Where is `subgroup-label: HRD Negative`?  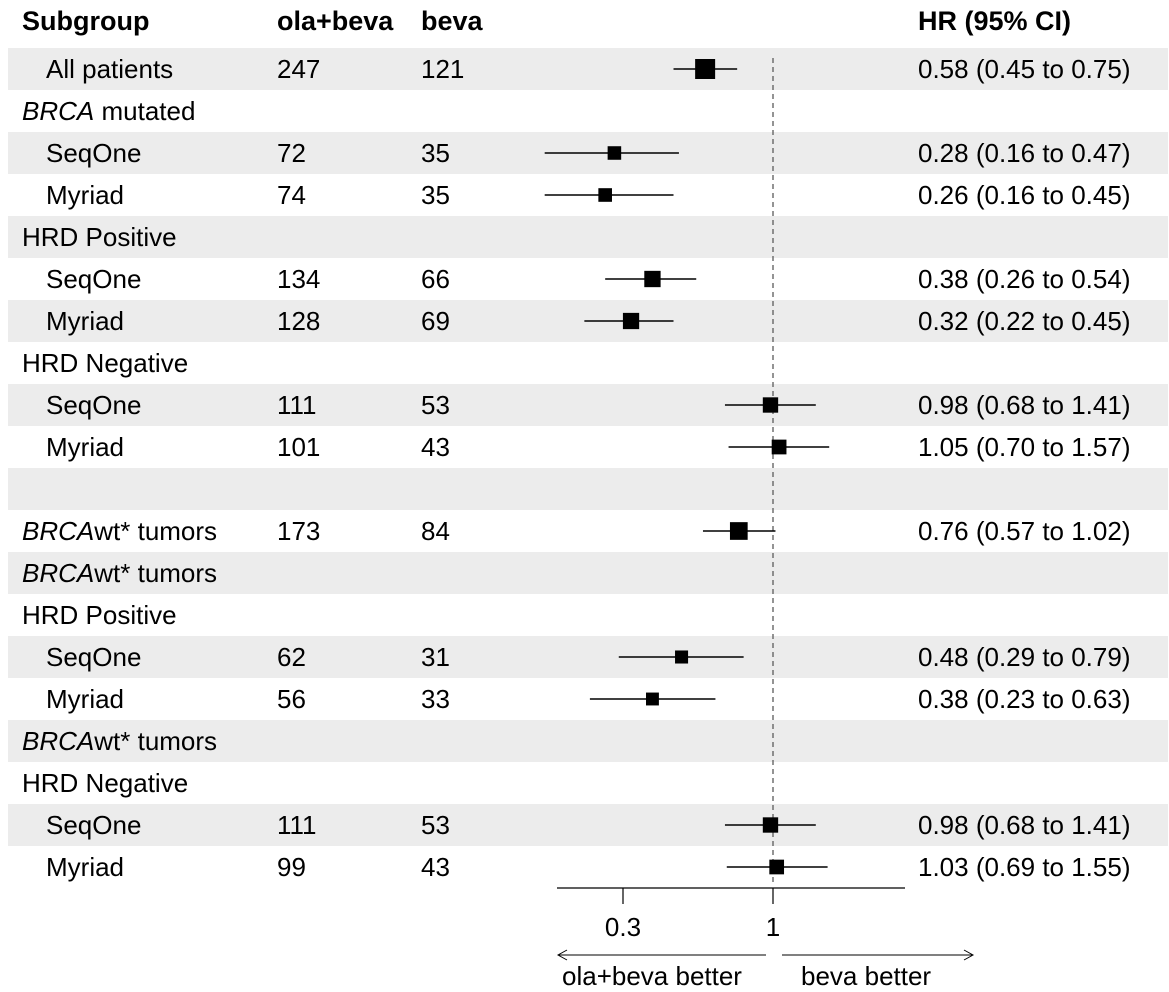 subgroup-label: HRD Negative is located at coordinates (105, 783).